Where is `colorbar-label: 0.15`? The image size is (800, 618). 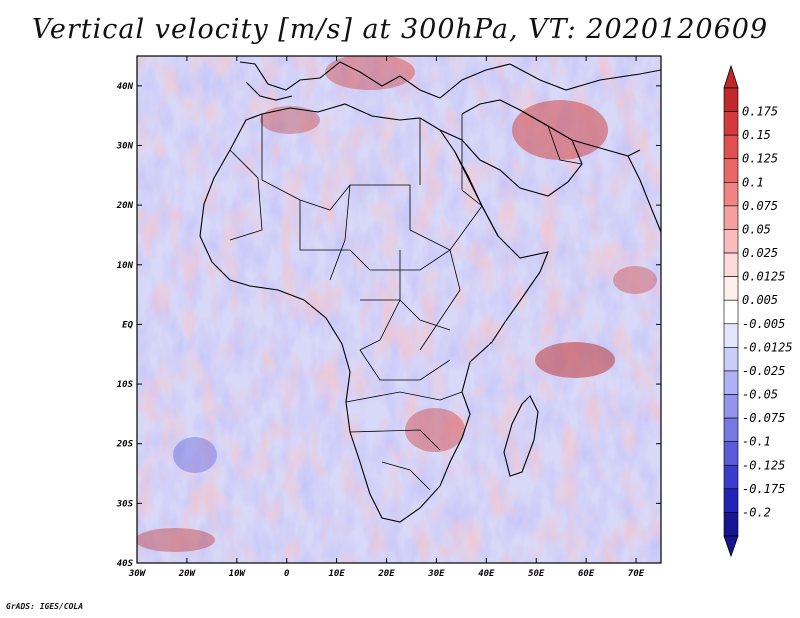 colorbar-label: 0.15 is located at coordinates (756, 135).